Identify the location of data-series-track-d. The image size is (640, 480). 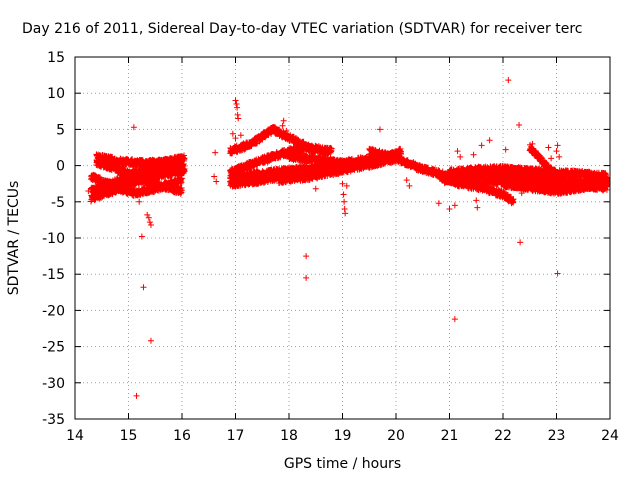
(140, 160).